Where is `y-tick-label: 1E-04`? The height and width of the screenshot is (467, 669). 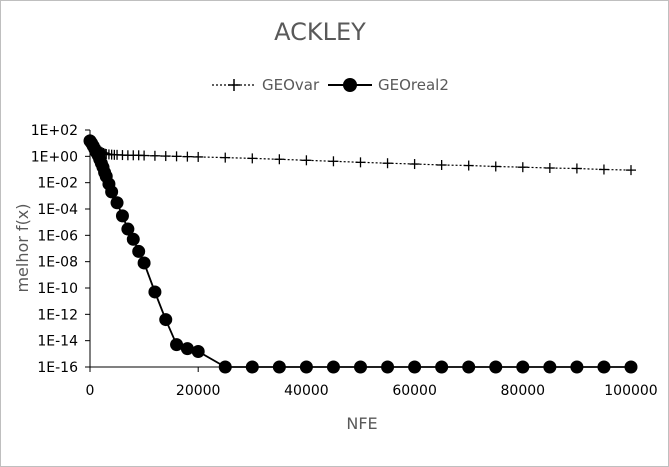
y-tick-label: 1E-04 is located at coordinates (57, 210).